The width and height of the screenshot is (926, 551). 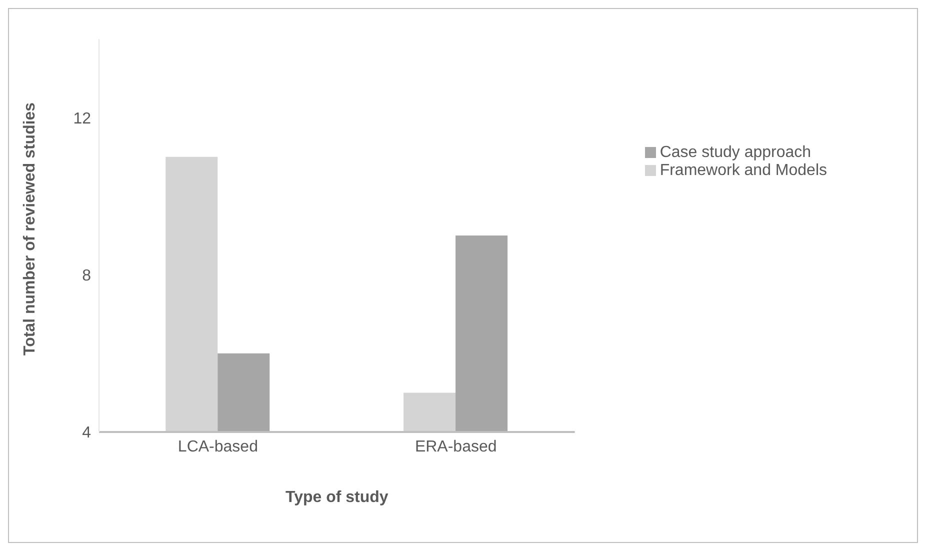 What do you see at coordinates (218, 447) in the screenshot?
I see `x-tick-label: LCA-based` at bounding box center [218, 447].